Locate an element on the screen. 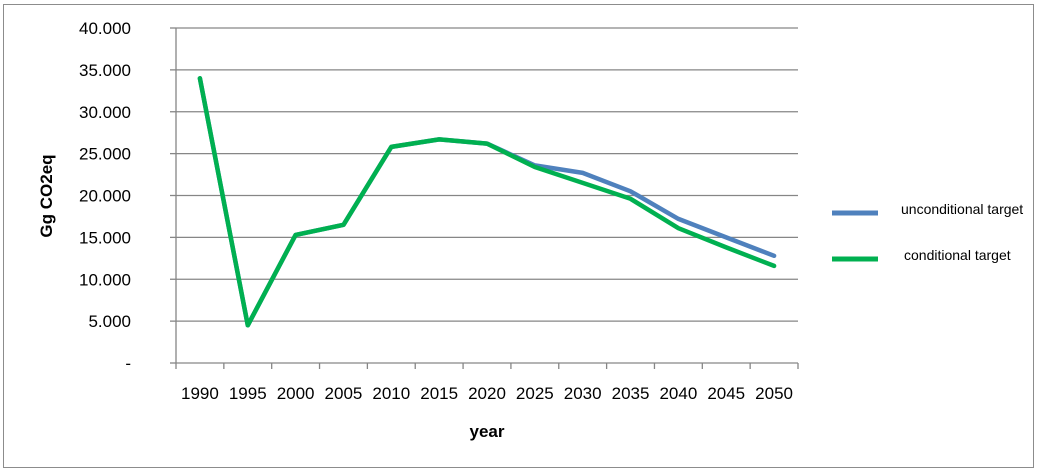 The image size is (1059, 475). y-tick-label: 40.000 is located at coordinates (105, 28).